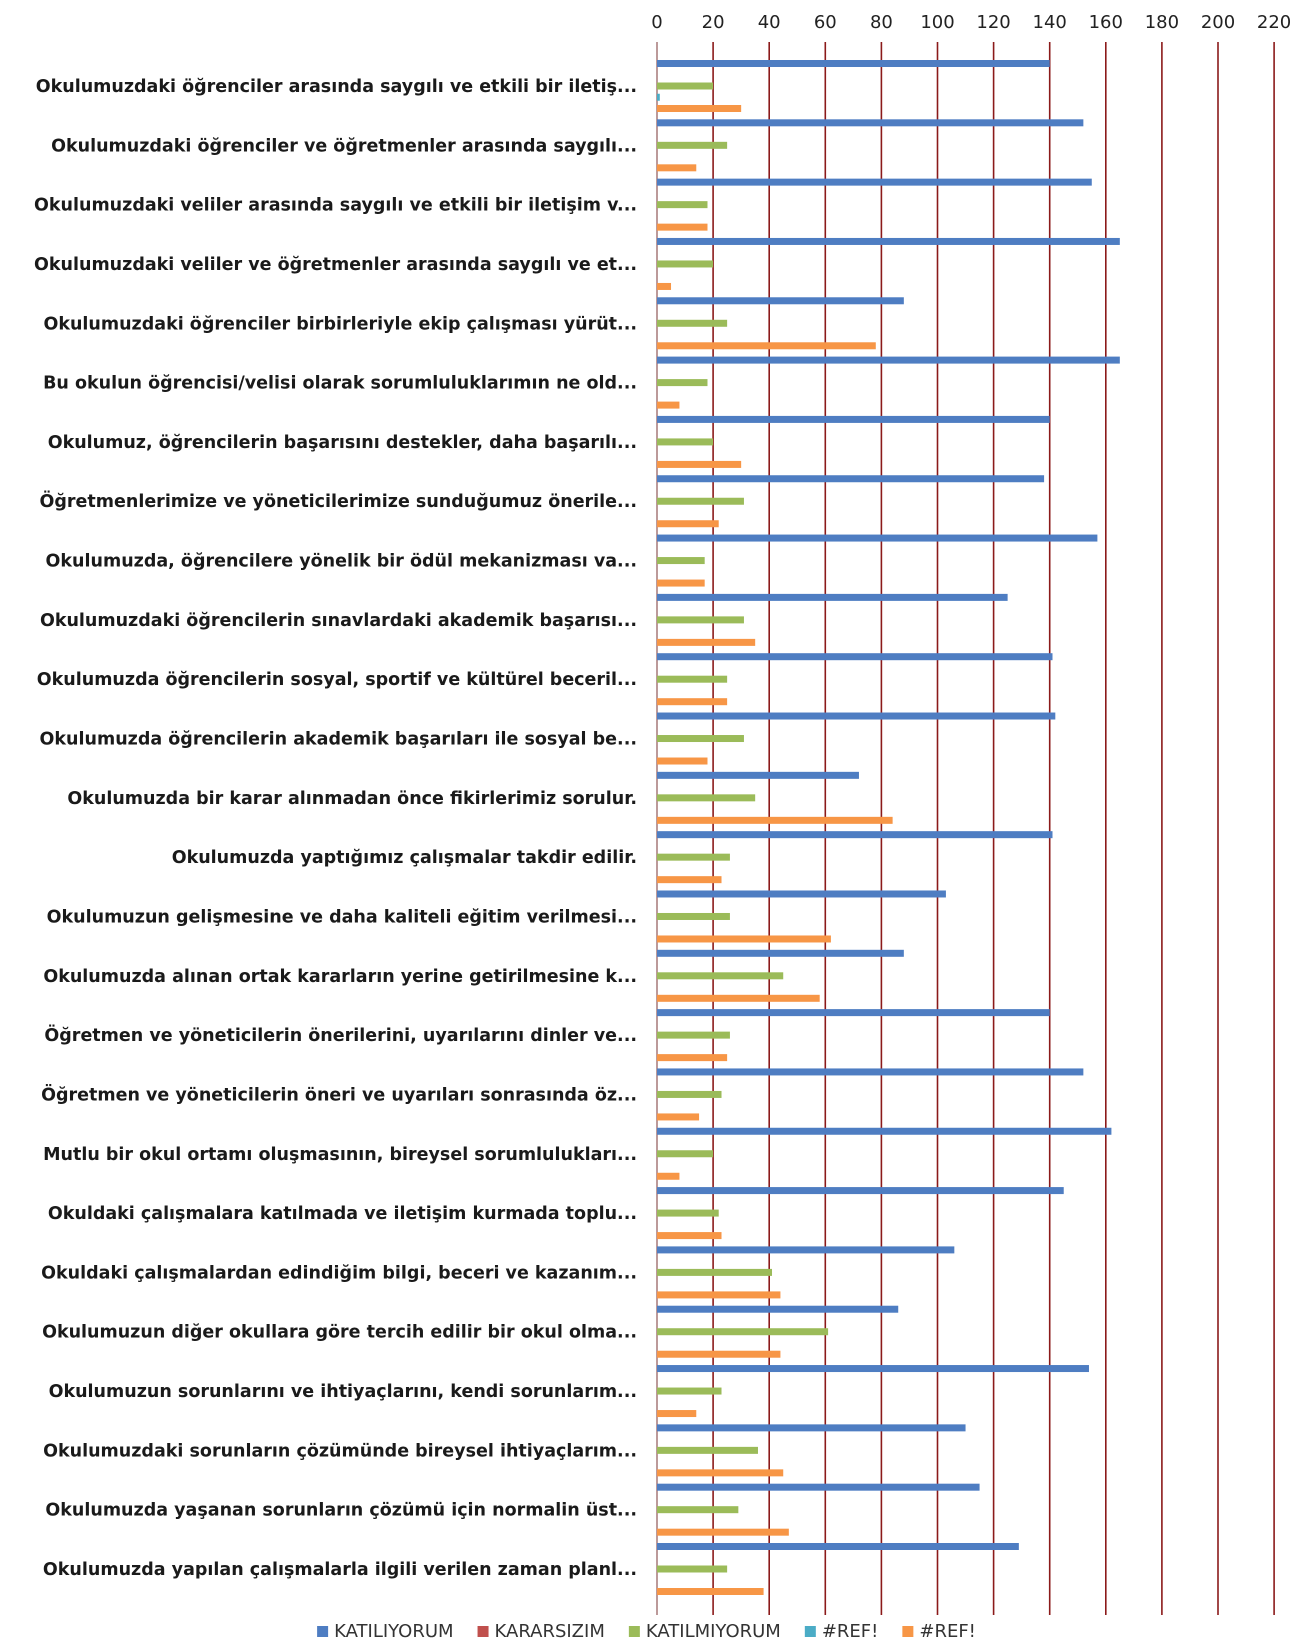 This screenshot has height=1649, width=1293. I want to click on x-tick-label: 200, so click(1218, 22).